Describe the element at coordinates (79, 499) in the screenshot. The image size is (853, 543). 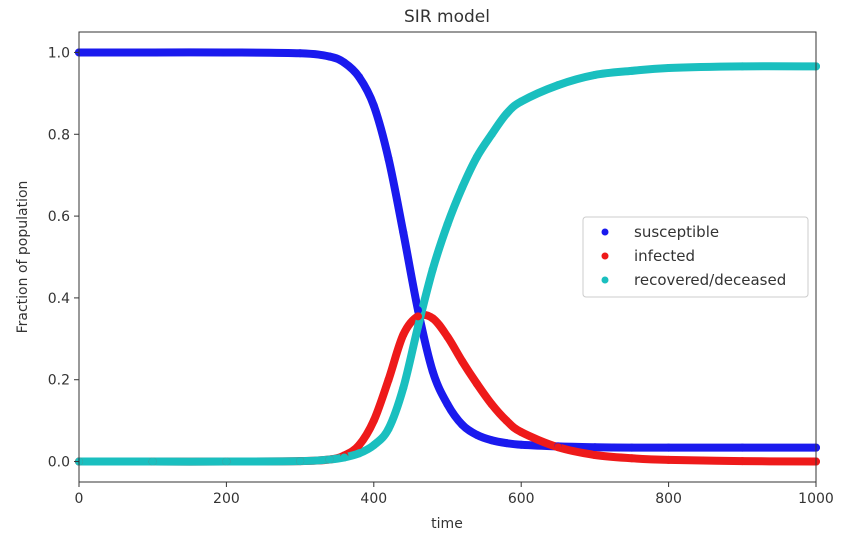
I see `x-tick-label: 0` at that location.